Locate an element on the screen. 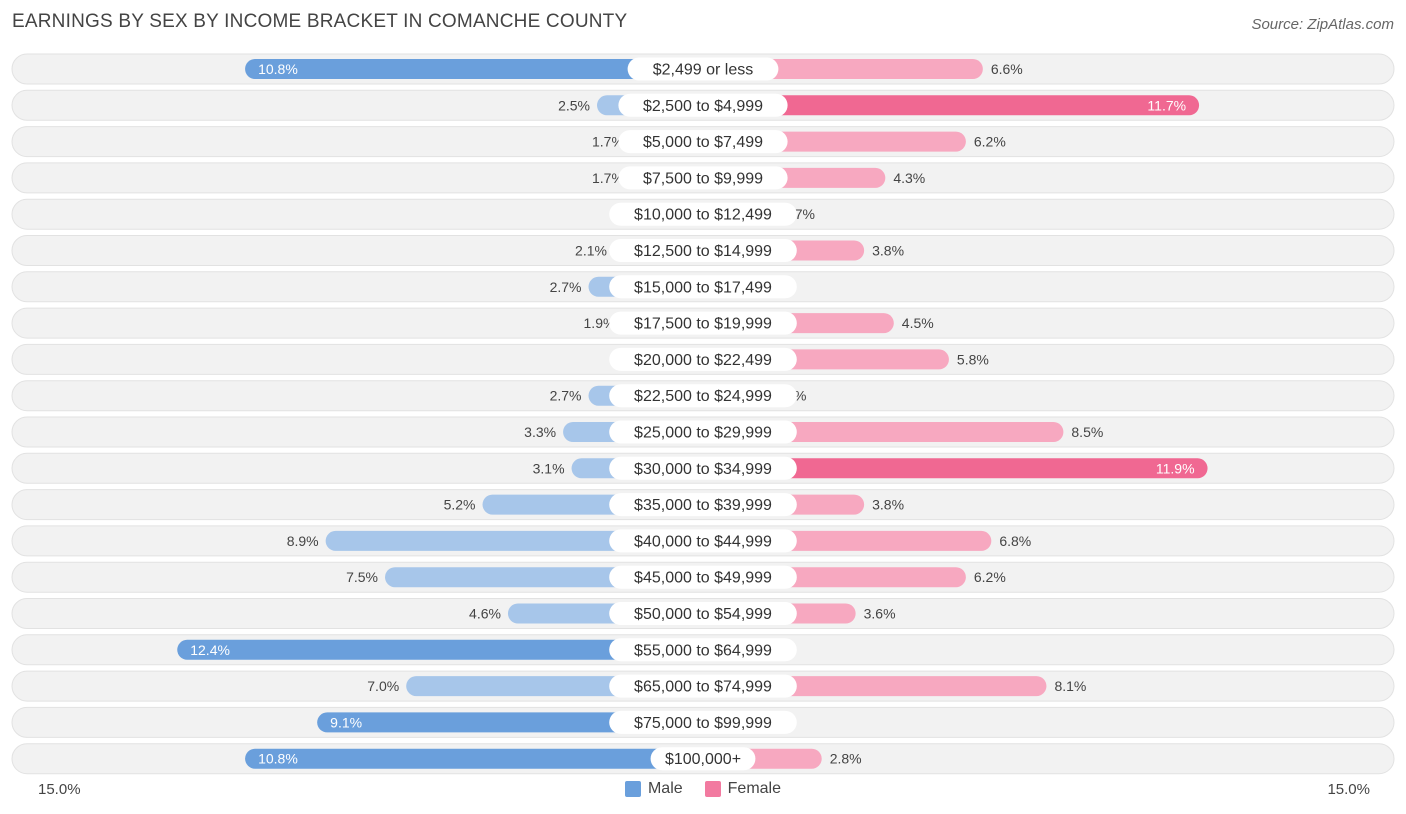  category-label: $45,000 to $49,999 is located at coordinates (703, 578).